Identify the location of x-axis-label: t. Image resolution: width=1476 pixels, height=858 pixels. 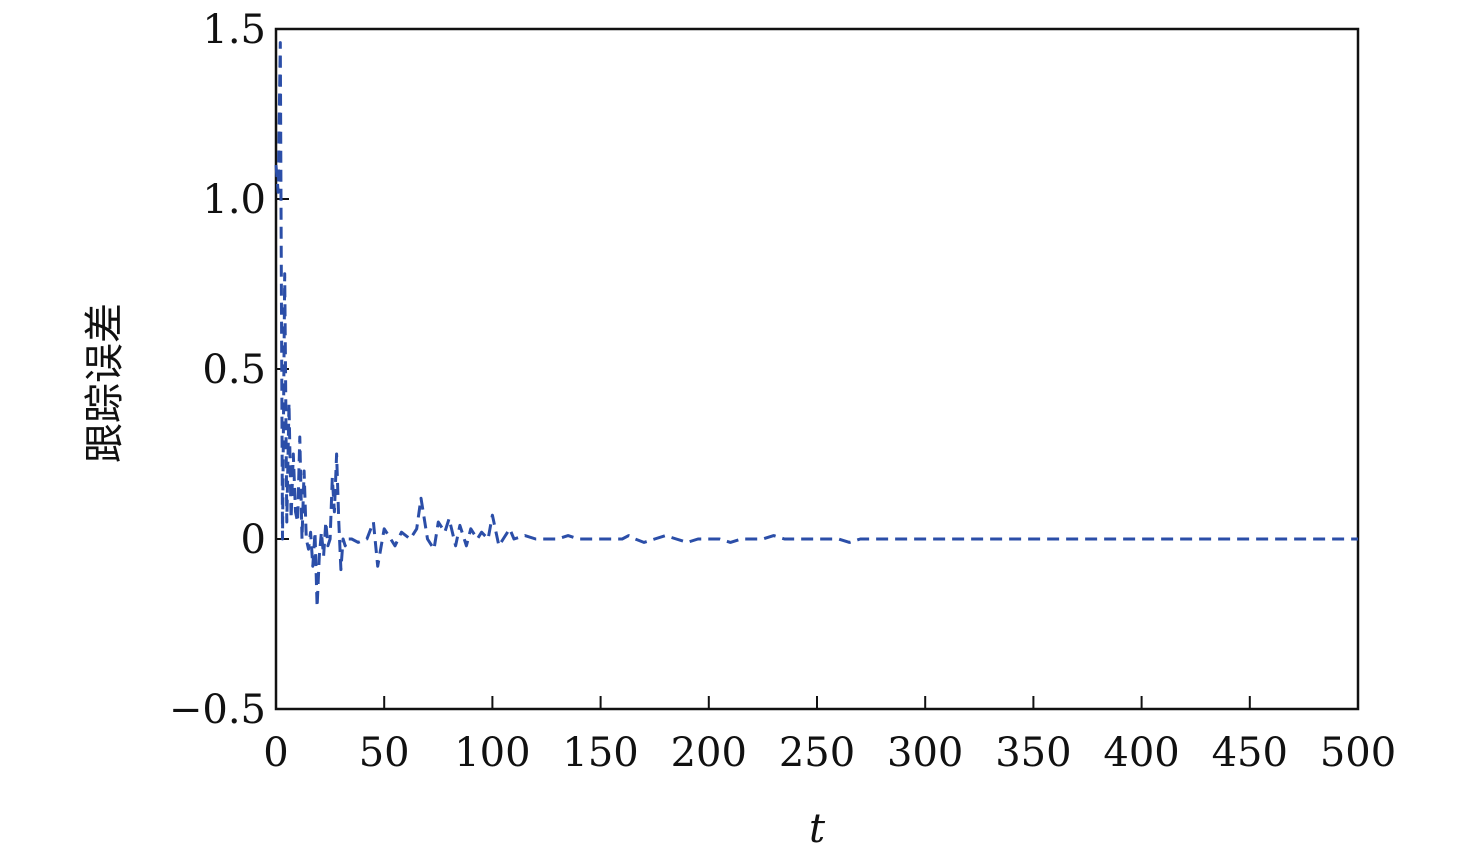
(817, 829).